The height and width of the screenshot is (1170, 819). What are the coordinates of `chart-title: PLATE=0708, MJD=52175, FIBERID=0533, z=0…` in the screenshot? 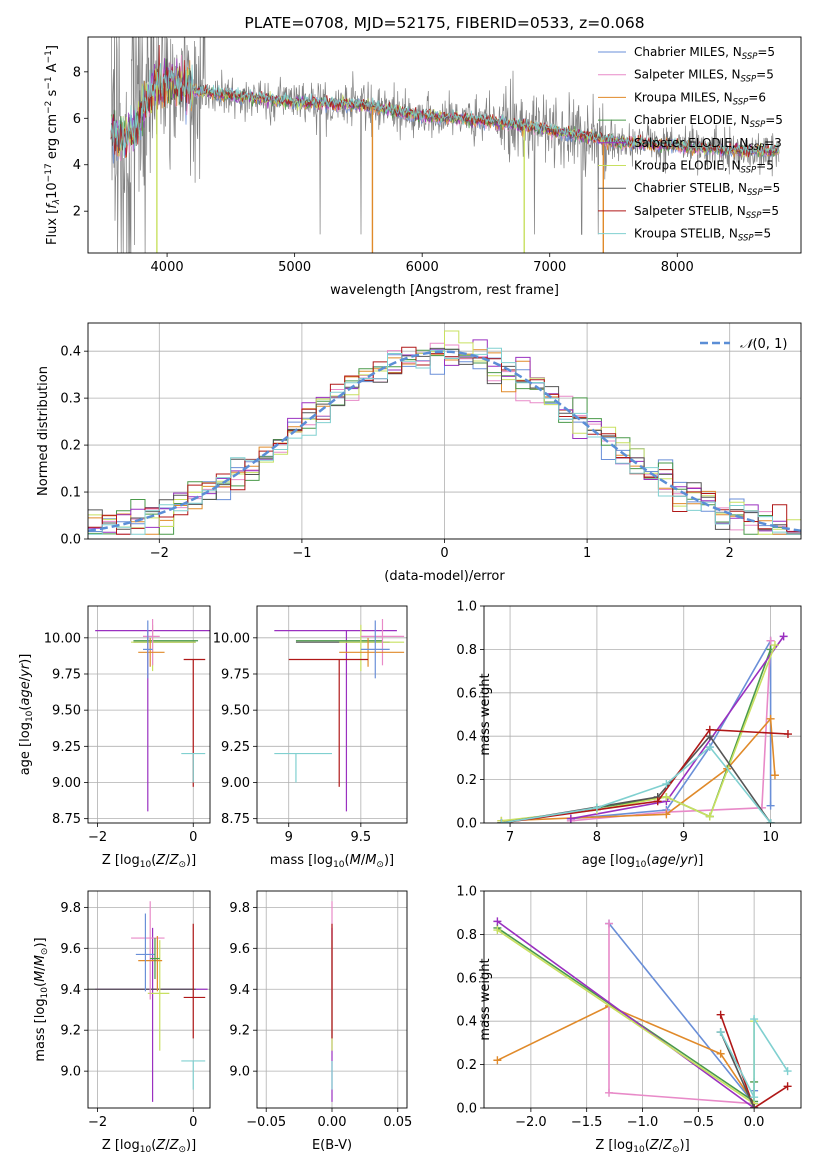 It's located at (444, 23).